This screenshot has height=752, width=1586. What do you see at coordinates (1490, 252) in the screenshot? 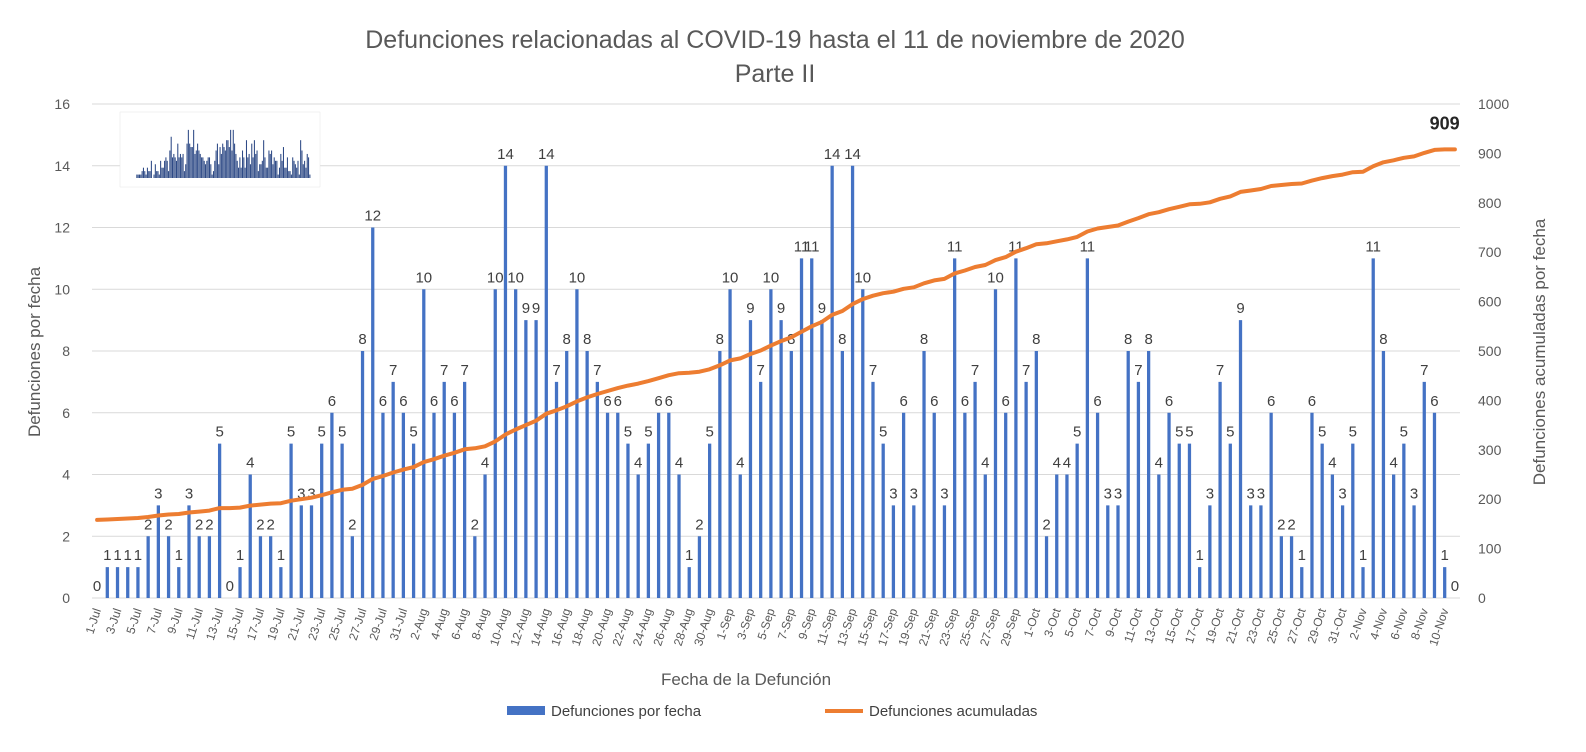
I see `right-tick-label: 700` at bounding box center [1490, 252].